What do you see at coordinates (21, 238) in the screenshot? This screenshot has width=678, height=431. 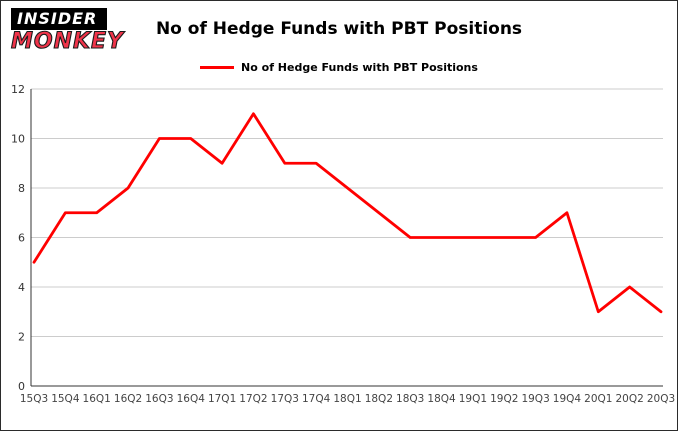 I see `y-tick-label: 6` at bounding box center [21, 238].